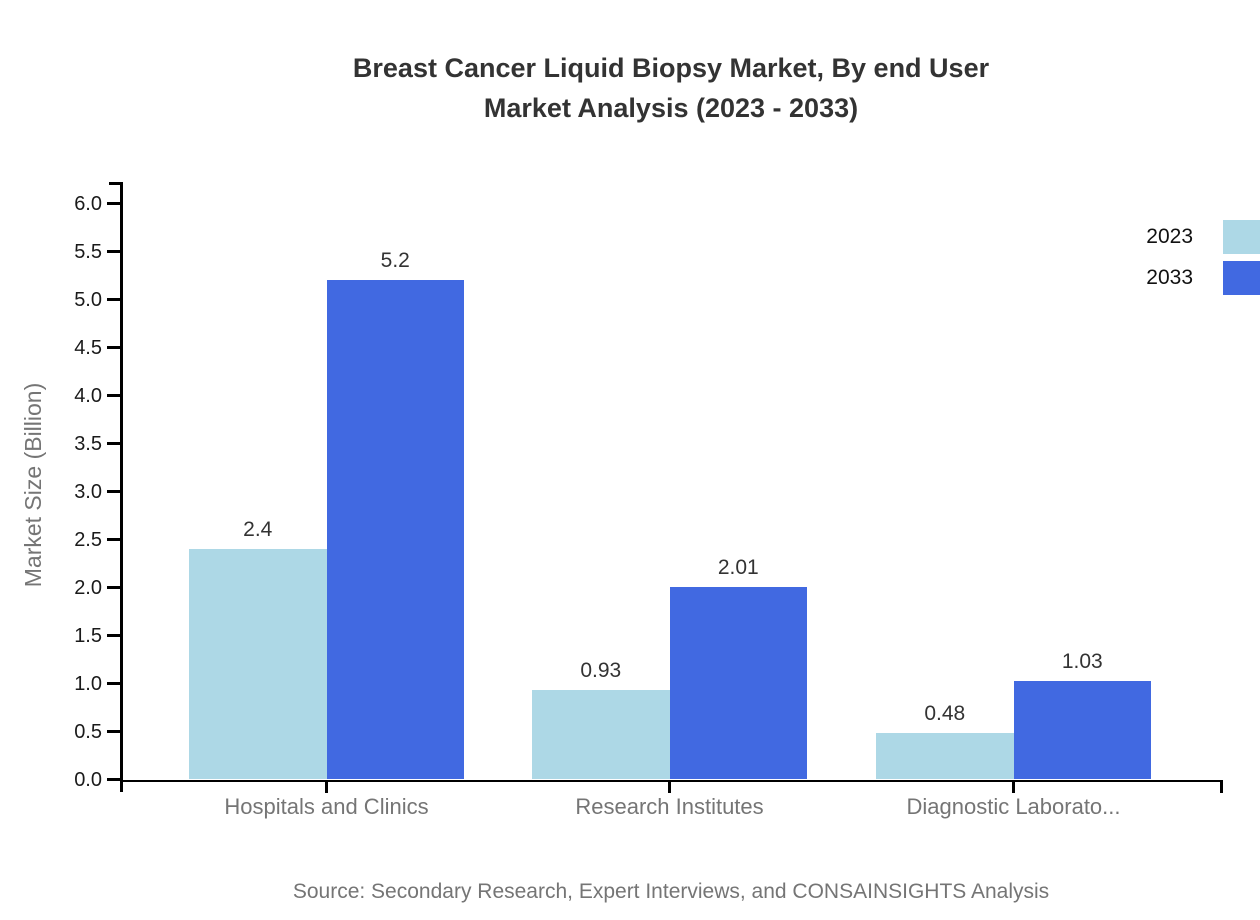 This screenshot has height=920, width=1260. Describe the element at coordinates (601, 671) in the screenshot. I see `value-label-2023-1: 0.93` at that location.